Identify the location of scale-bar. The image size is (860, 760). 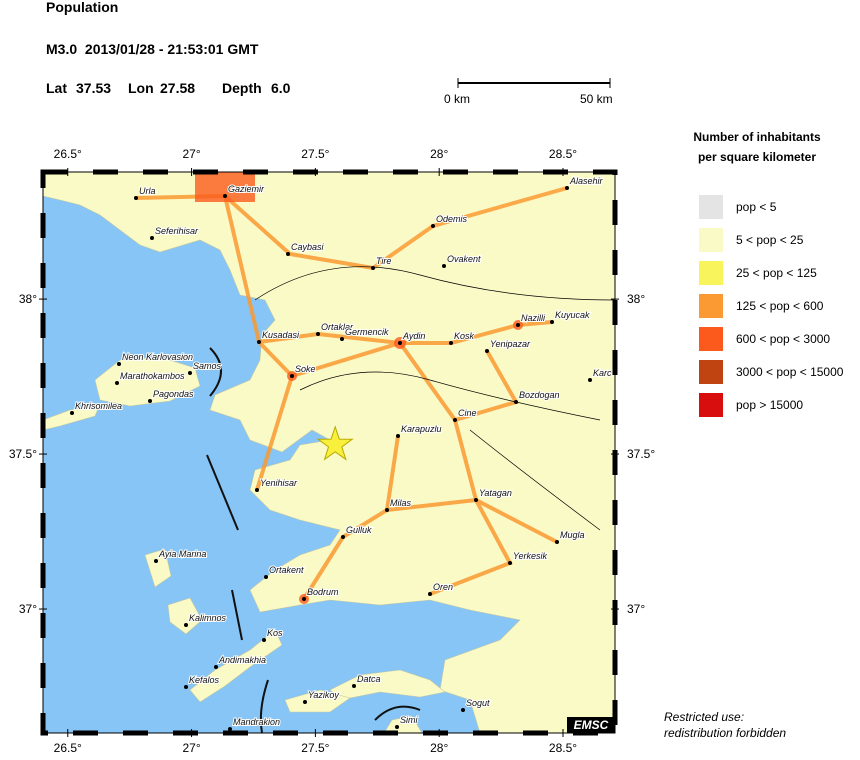
(534, 83).